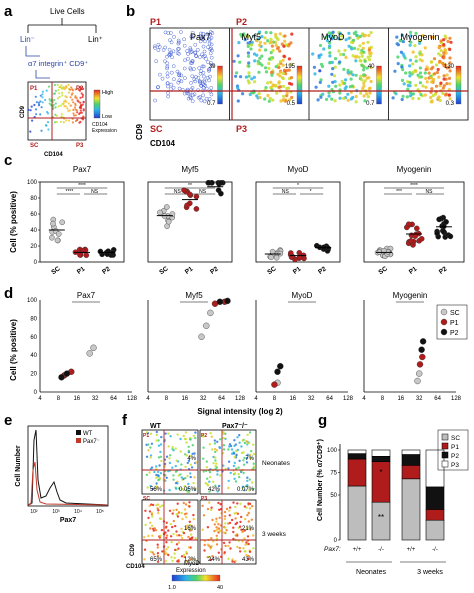 The width and height of the screenshot is (474, 593). What do you see at coordinates (333, 496) in the screenshot?
I see `y-tick-label: 50` at bounding box center [333, 496].